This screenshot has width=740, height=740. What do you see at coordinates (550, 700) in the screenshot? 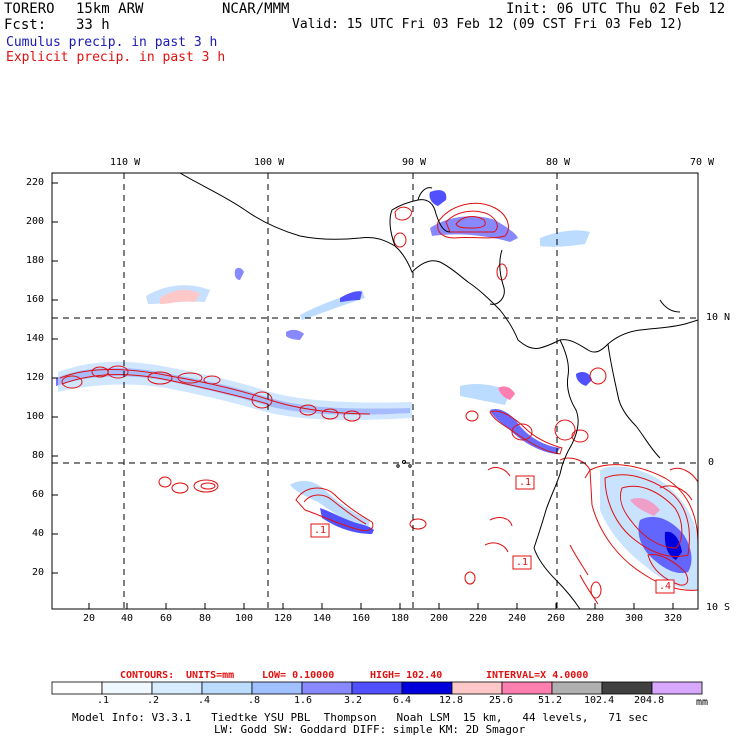
I see `colorbar-label: 51.2` at bounding box center [550, 700].